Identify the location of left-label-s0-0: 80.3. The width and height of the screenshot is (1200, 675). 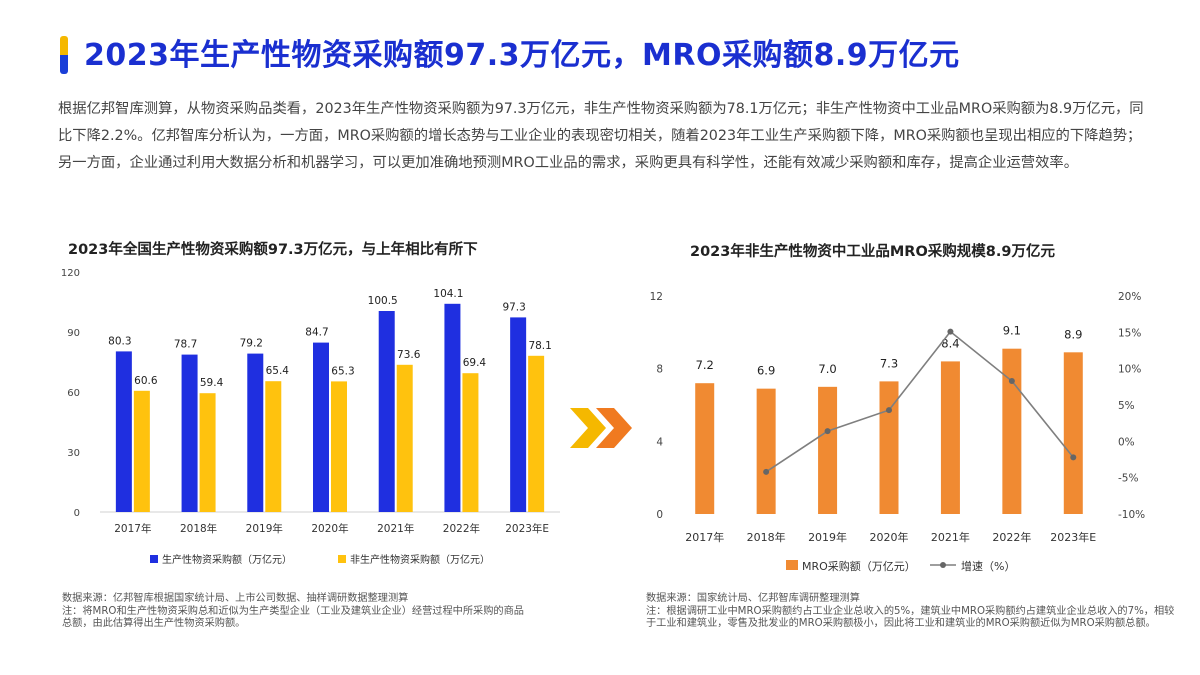
(119, 341).